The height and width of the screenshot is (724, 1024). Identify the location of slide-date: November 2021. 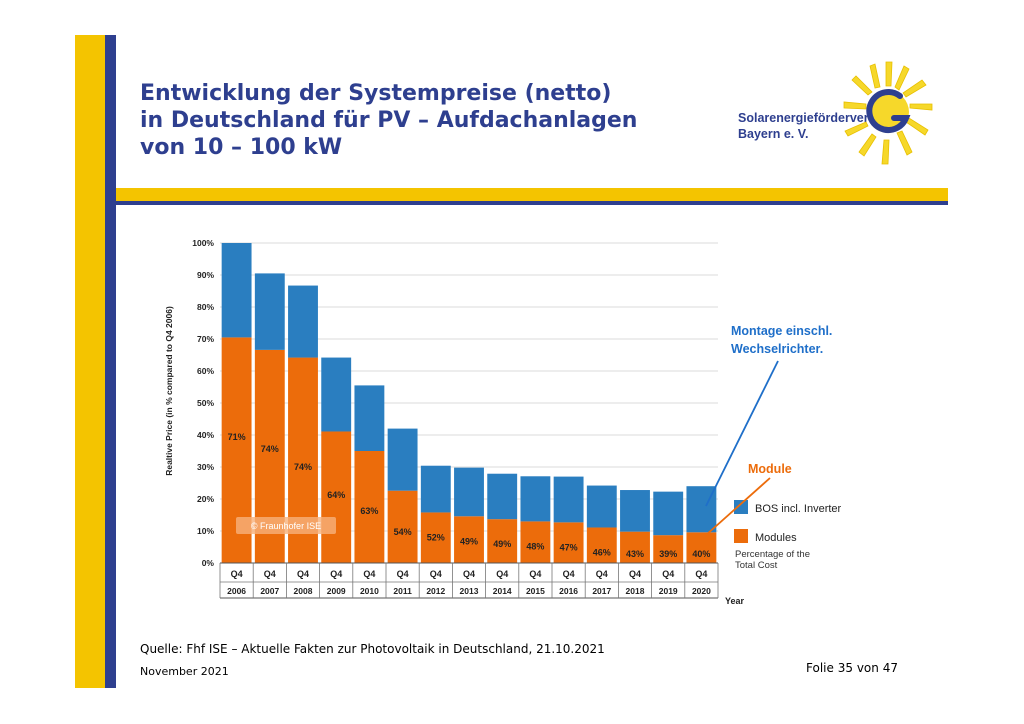
(184, 671).